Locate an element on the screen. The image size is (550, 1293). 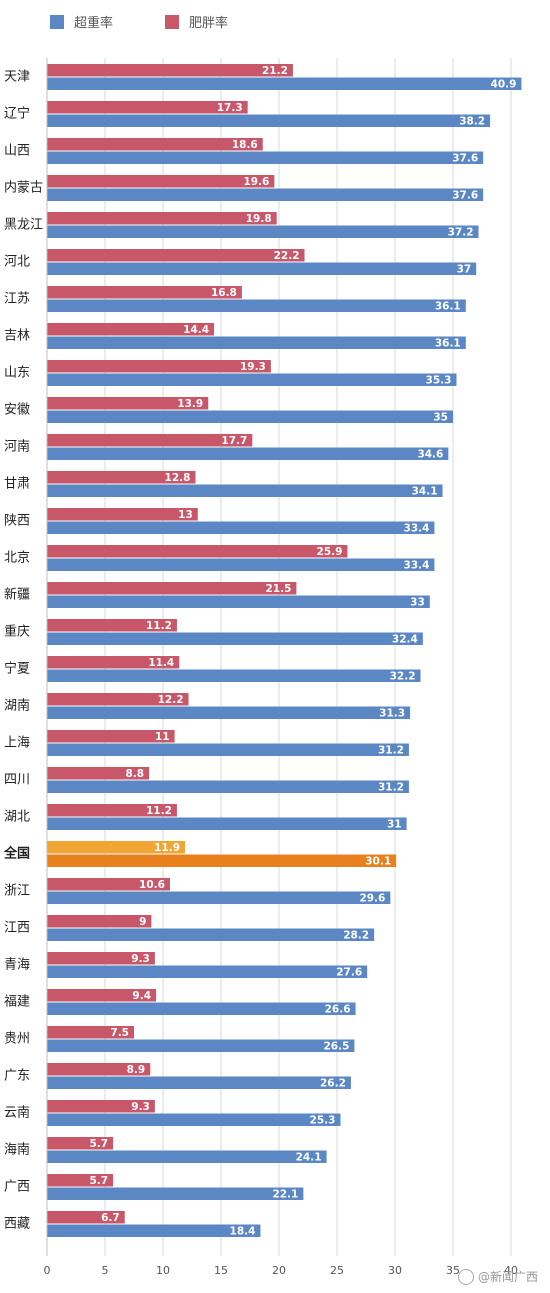
overweight-value-label: 26.6 is located at coordinates (338, 1010).